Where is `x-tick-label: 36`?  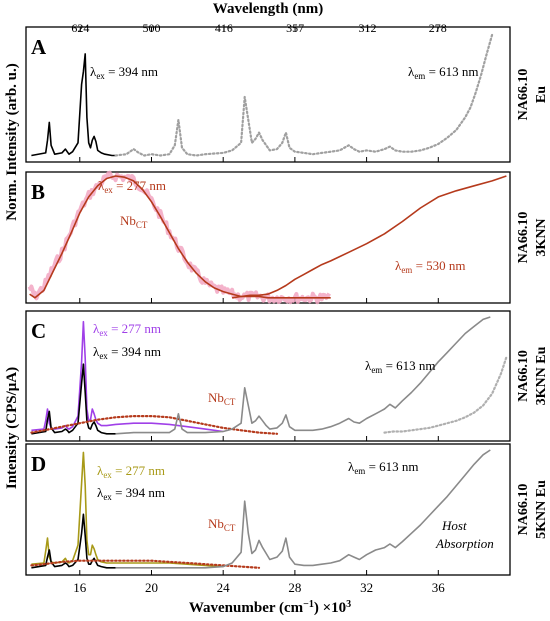
x-tick-label: 36 is located at coordinates (439, 587).